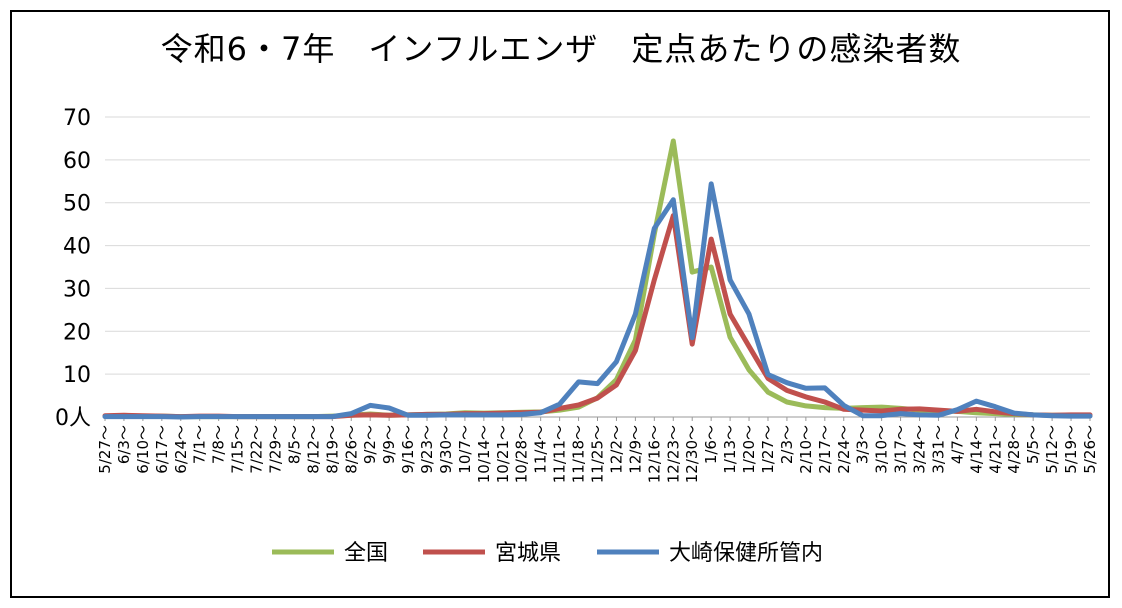 The image size is (1122, 608). Describe the element at coordinates (124, 444) in the screenshot. I see `x-tick-label: 6/3～` at that location.